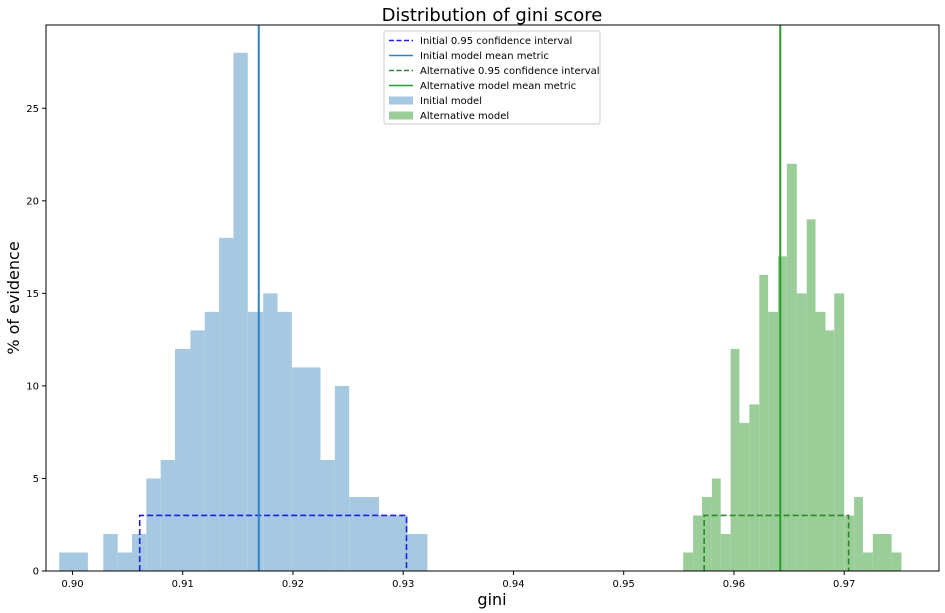  Describe the element at coordinates (491, 599) in the screenshot. I see `x-axis-label: gini` at that location.